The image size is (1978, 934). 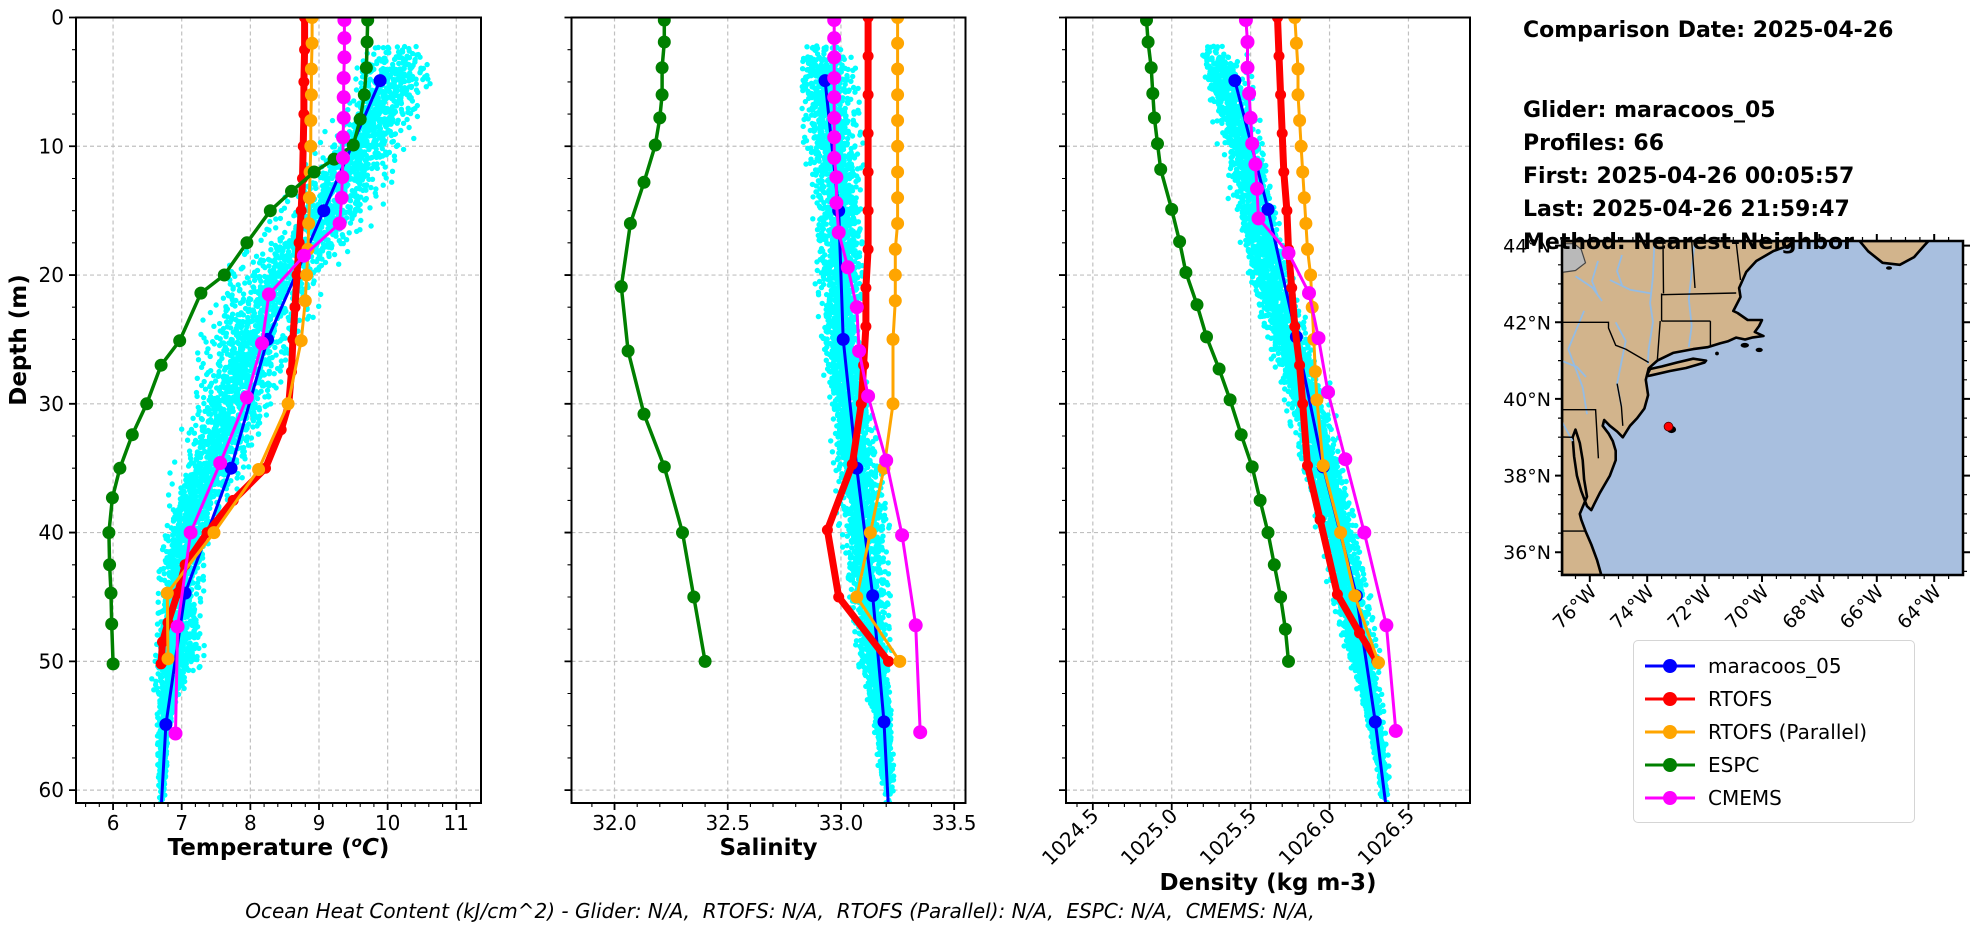 What do you see at coordinates (1686, 209) in the screenshot?
I see `last-profile-time: Last: 2025-04-26 21:59:47` at bounding box center [1686, 209].